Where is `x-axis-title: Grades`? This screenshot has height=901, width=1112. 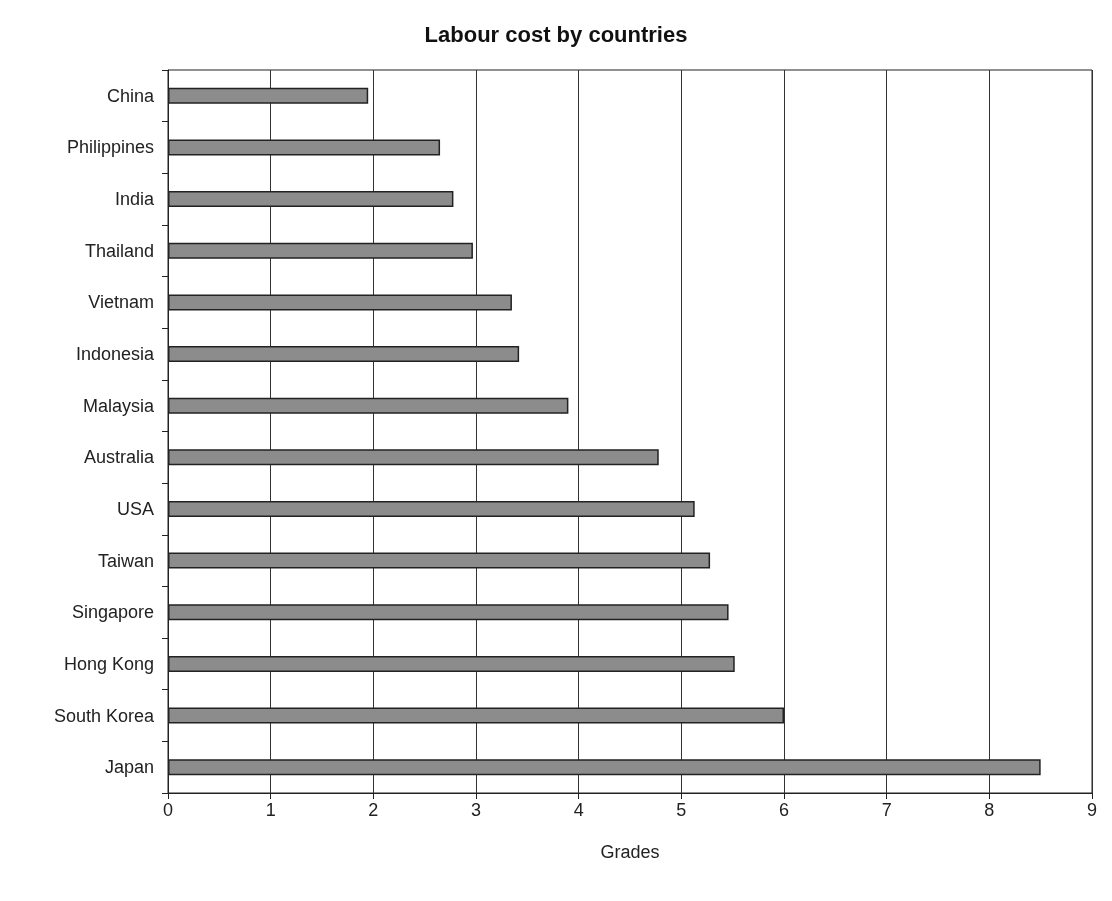
x-axis-title: Grades is located at coordinates (630, 852).